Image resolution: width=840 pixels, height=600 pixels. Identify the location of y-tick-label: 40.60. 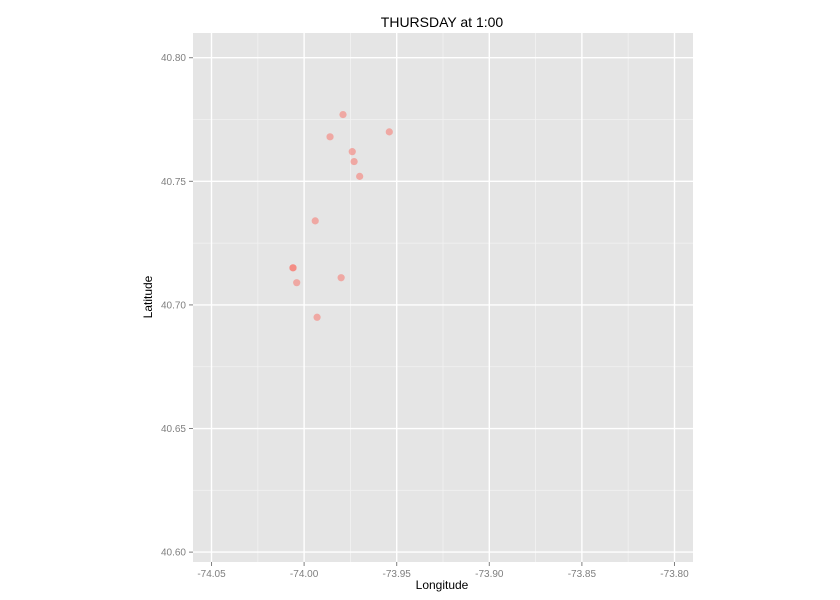
(173, 553).